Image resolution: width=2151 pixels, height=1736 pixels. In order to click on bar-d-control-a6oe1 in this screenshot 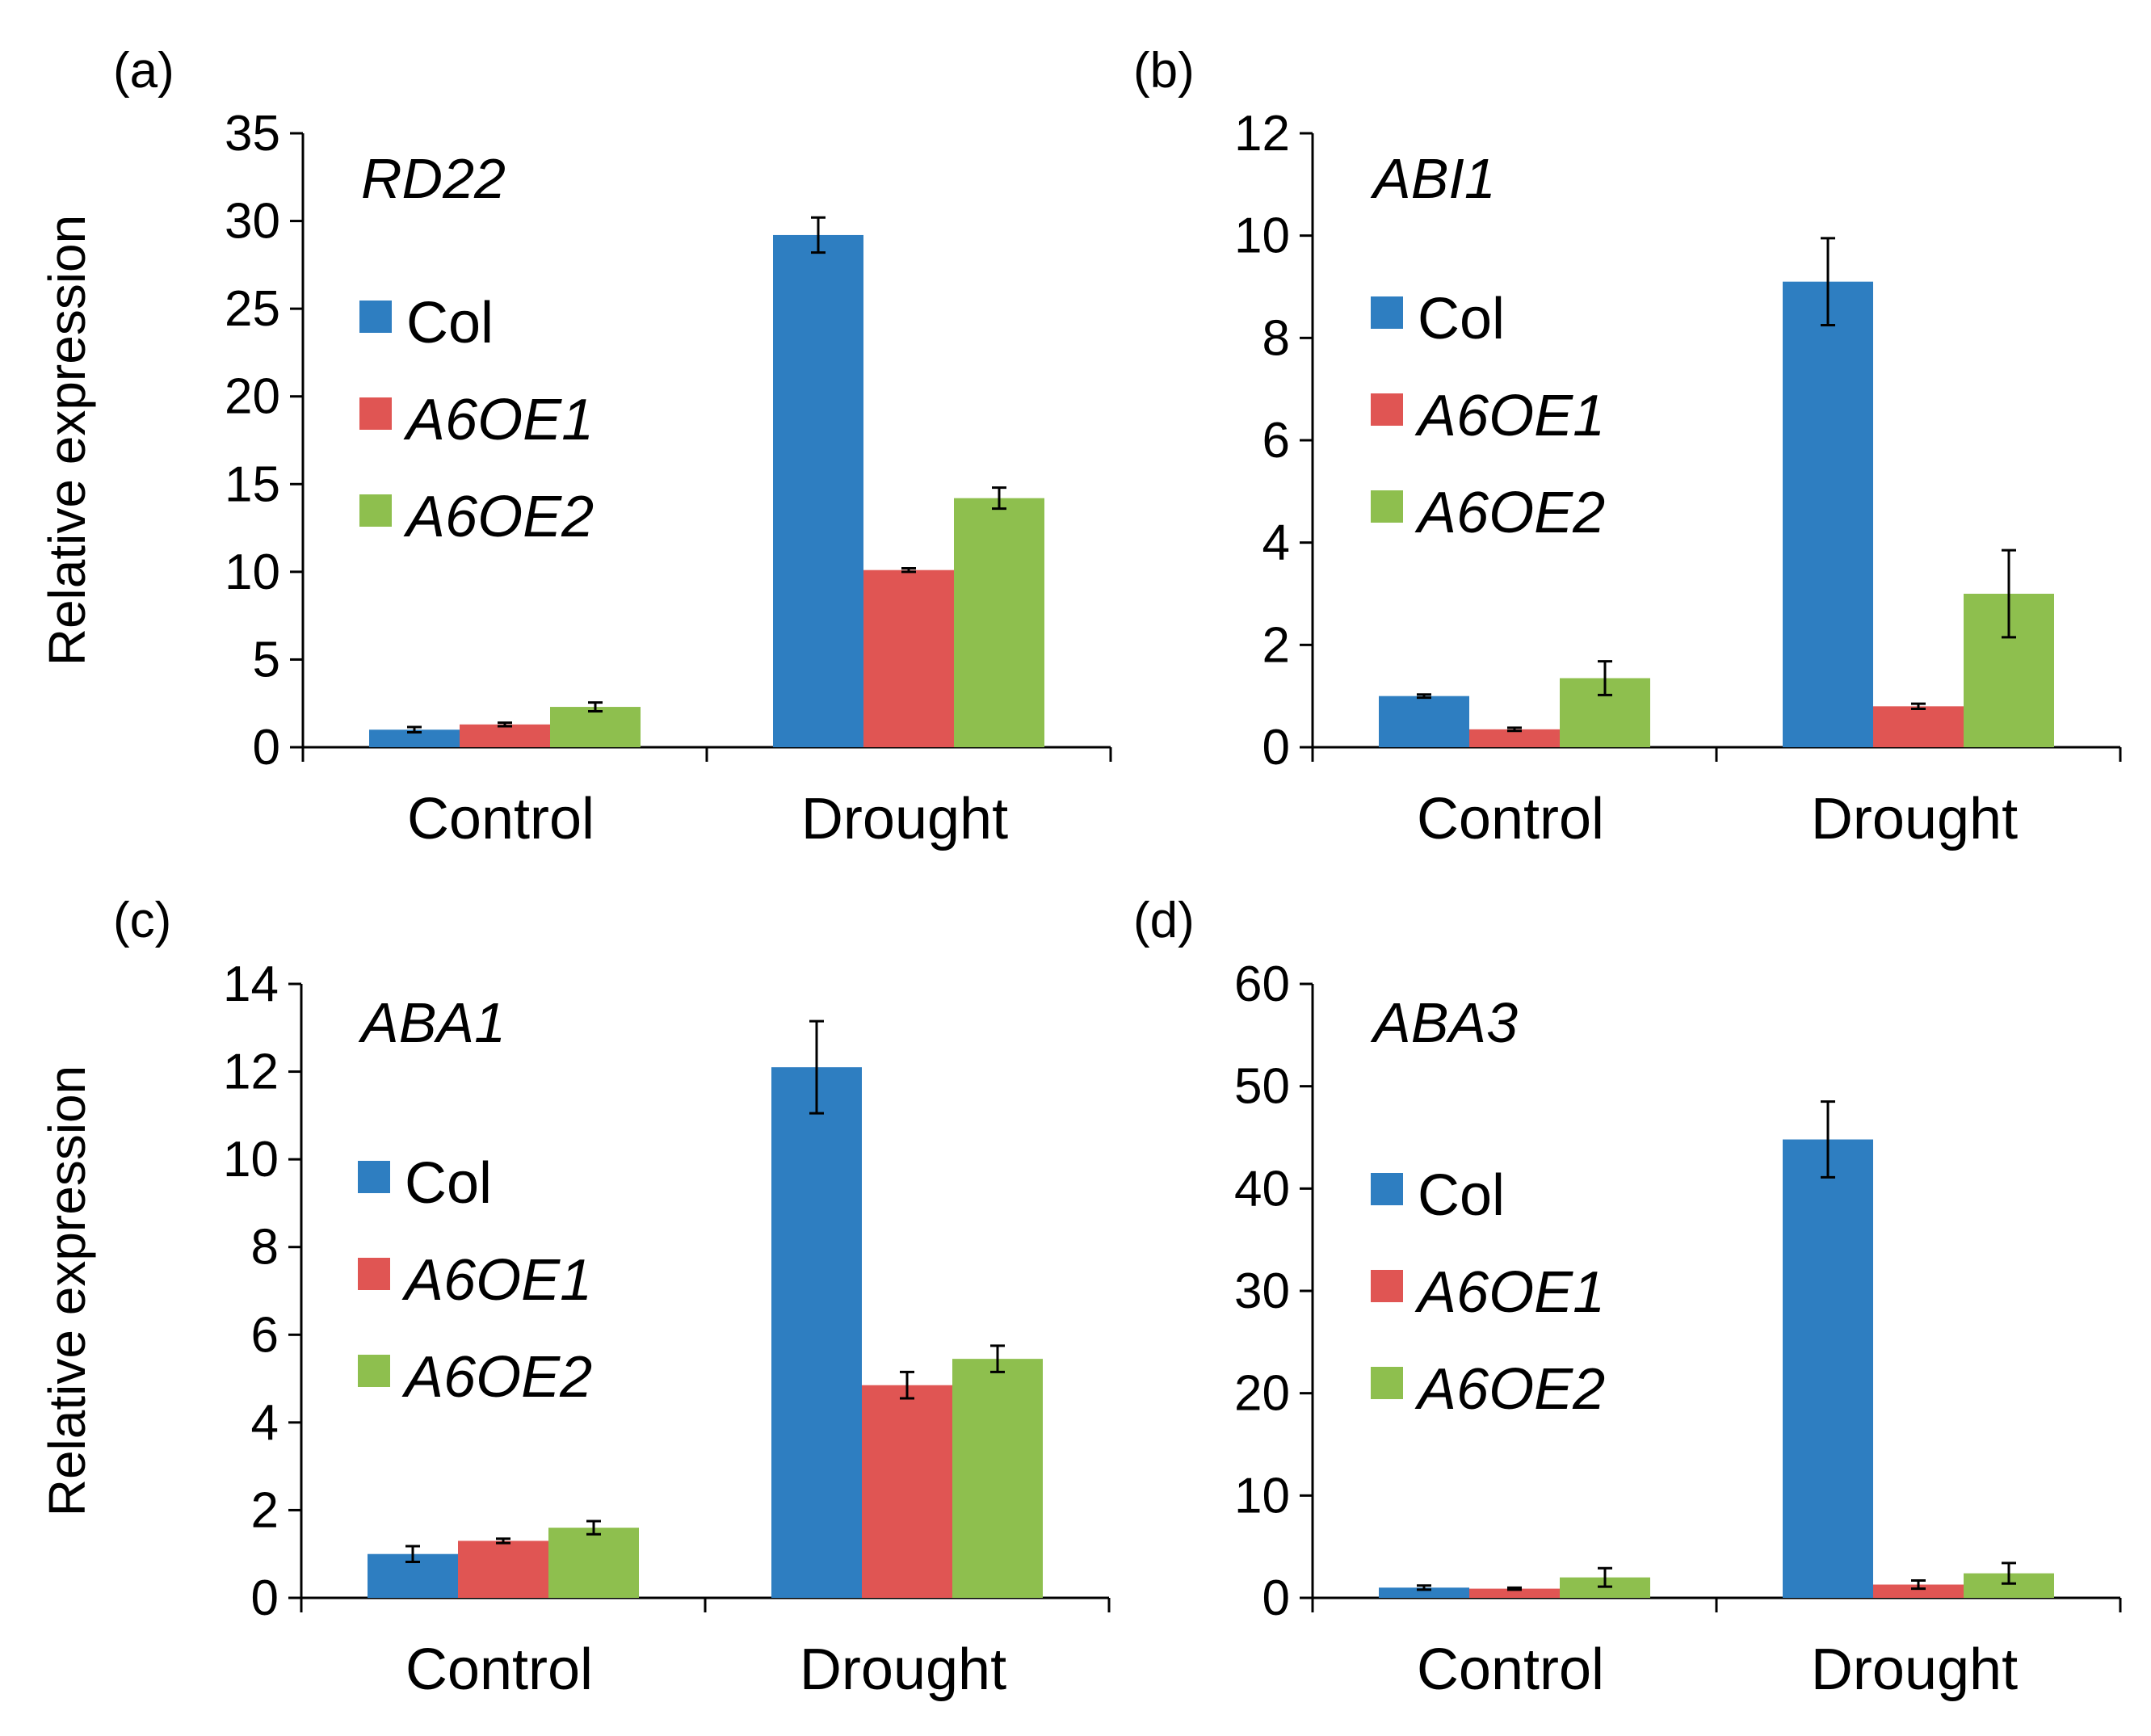, I will do `click(1515, 1593)`.